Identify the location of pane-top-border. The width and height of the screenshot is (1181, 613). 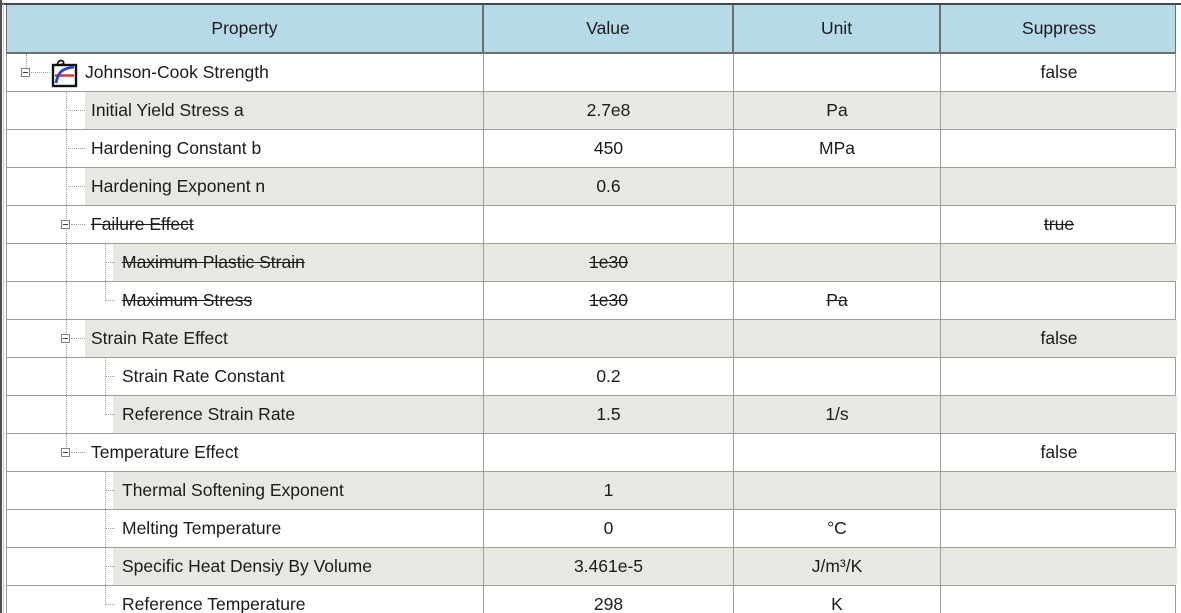
(590, 2).